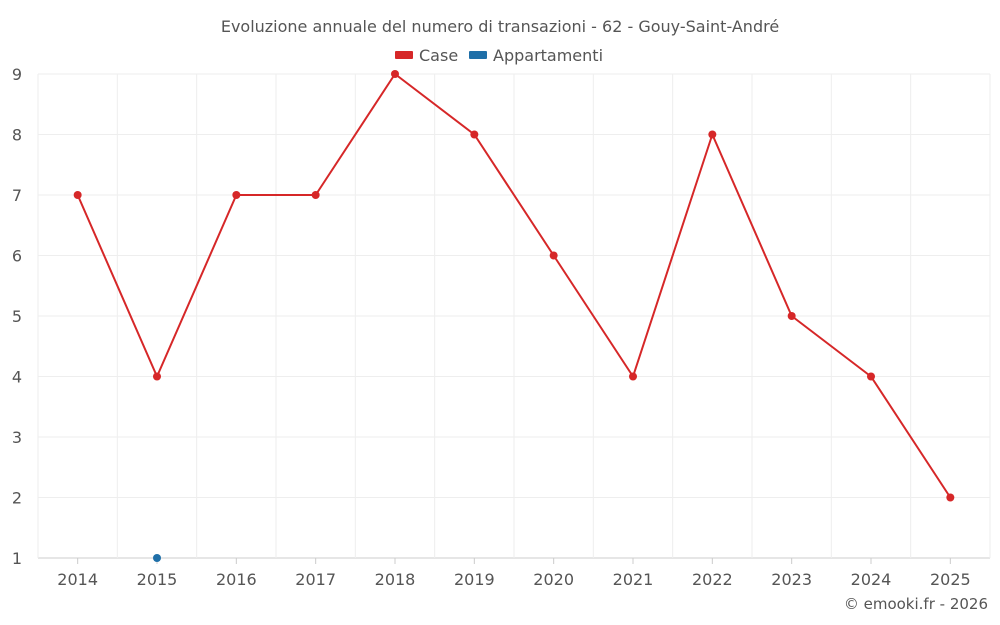  I want to click on y-axis: 1 2 3 4 5 6 7 8 9, so click(17, 316).